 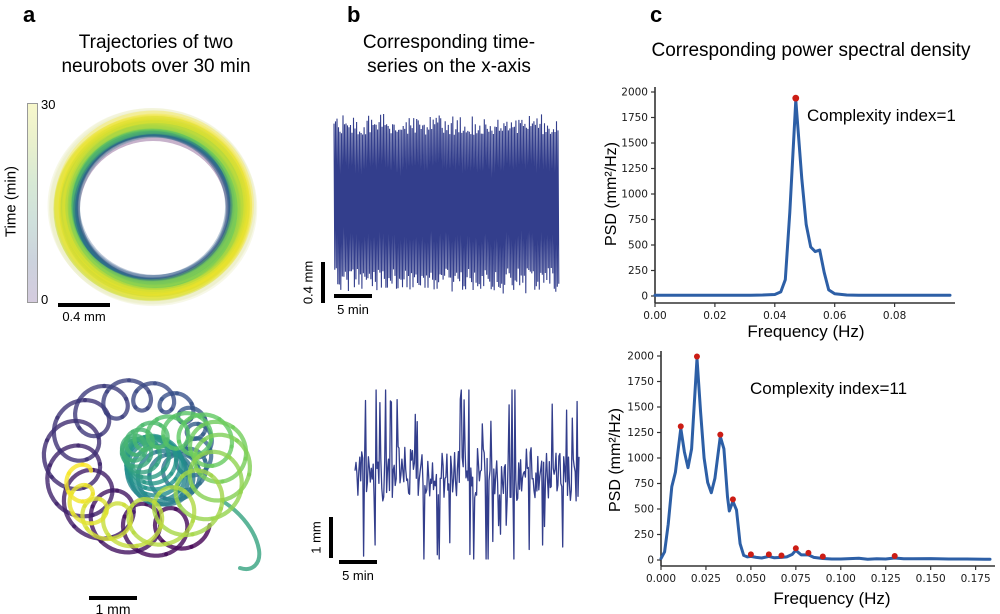 What do you see at coordinates (316, 537) in the screenshot?
I see `timeseries-bottom-yscalebar-label: 1 mm` at bounding box center [316, 537].